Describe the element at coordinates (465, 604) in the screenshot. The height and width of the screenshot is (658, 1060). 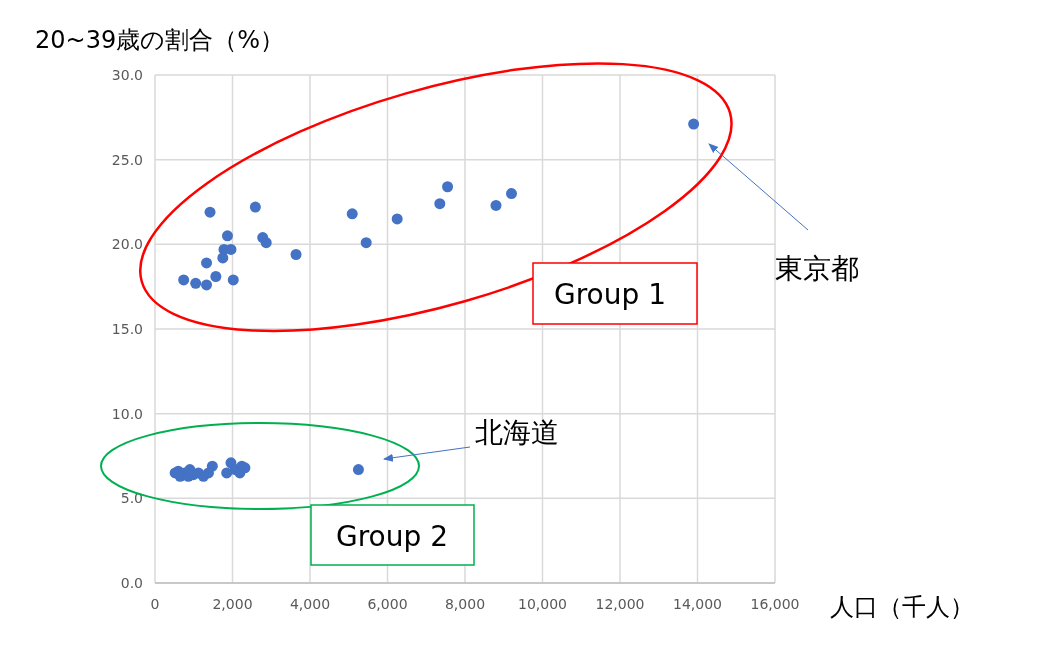
I see `x-tick-label: 8,000` at that location.